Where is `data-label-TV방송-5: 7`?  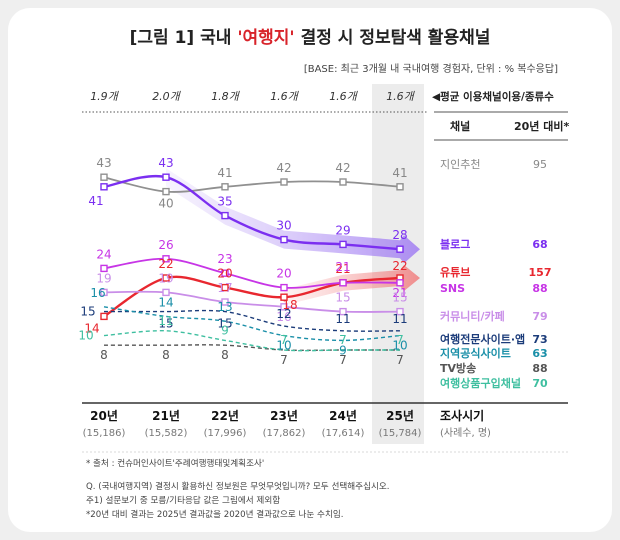 data-label-TV방송-5: 7 is located at coordinates (400, 360).